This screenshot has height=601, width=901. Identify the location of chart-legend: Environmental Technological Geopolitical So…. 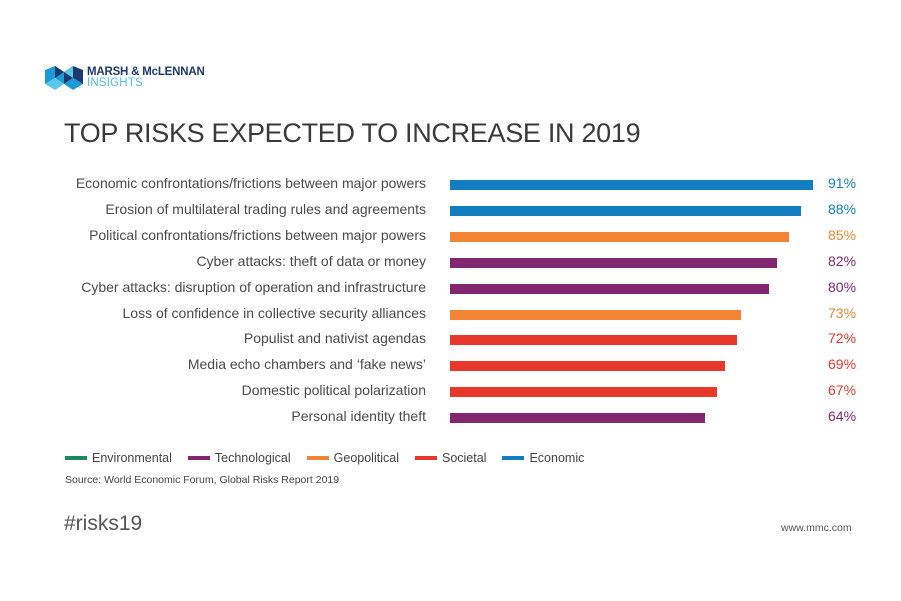
(324, 458).